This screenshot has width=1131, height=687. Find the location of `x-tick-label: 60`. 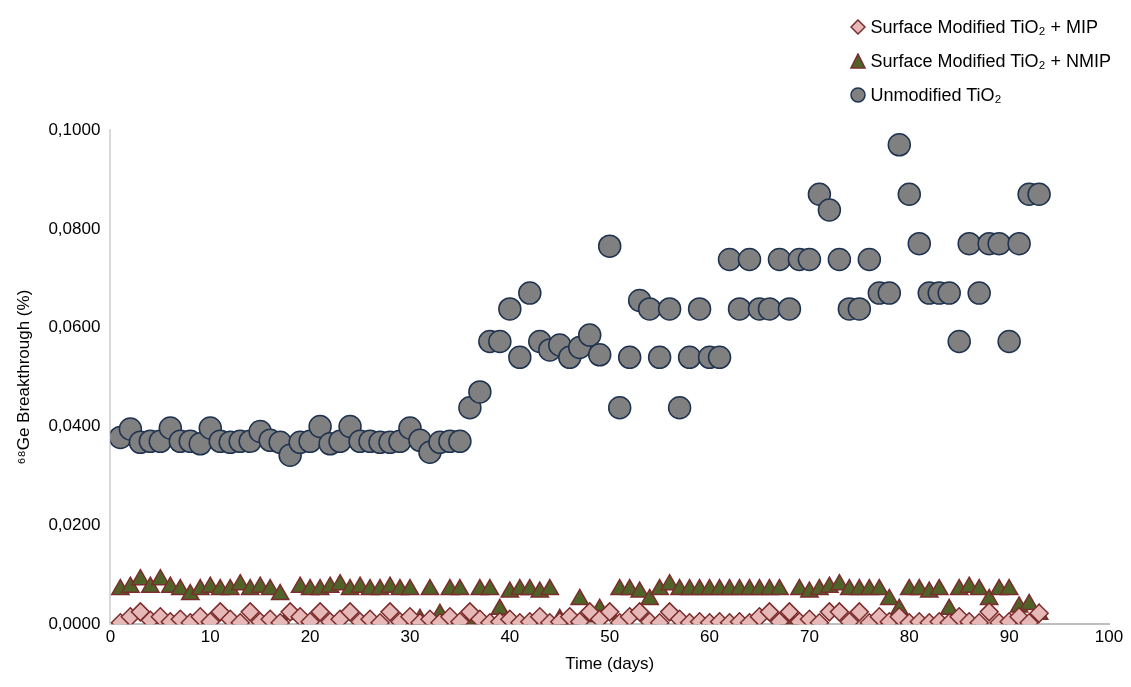

x-tick-label: 60 is located at coordinates (710, 637).